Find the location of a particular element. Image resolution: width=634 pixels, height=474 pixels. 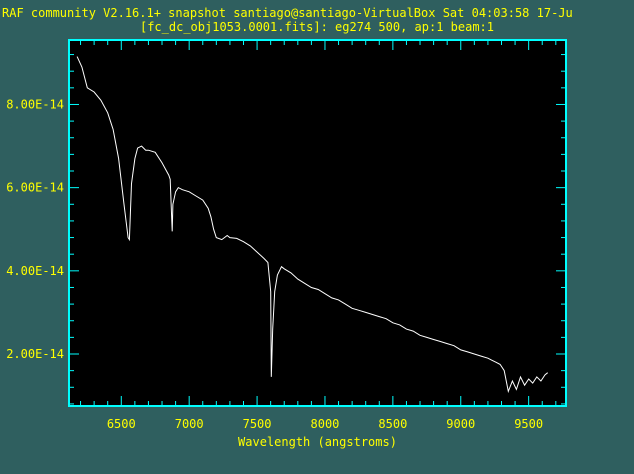

x-tick-label: 8500 is located at coordinates (392, 424).